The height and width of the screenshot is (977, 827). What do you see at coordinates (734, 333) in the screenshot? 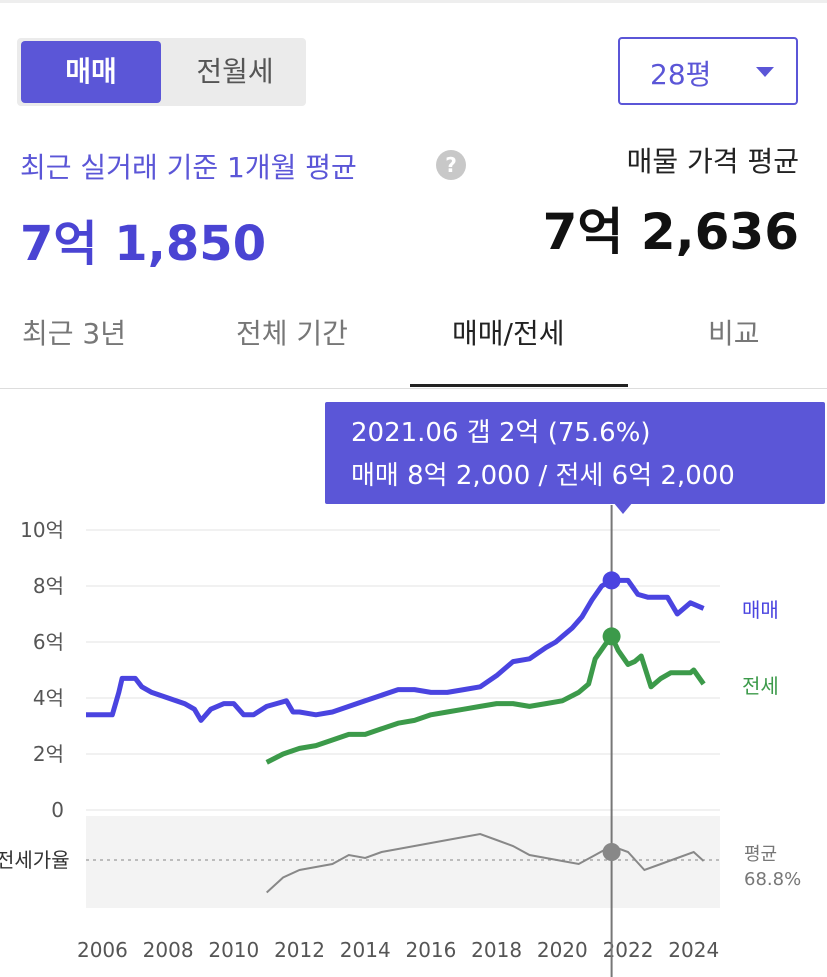
I see `tab-compare: 비교` at bounding box center [734, 333].